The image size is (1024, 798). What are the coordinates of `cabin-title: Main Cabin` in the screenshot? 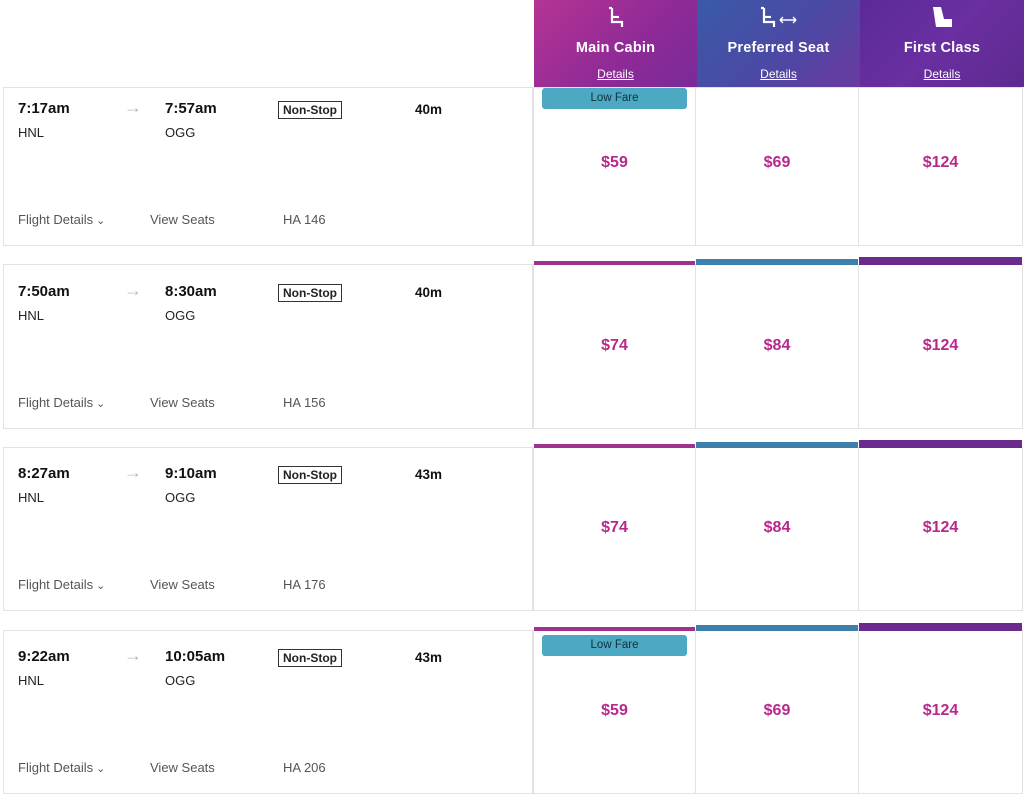 It's located at (615, 48).